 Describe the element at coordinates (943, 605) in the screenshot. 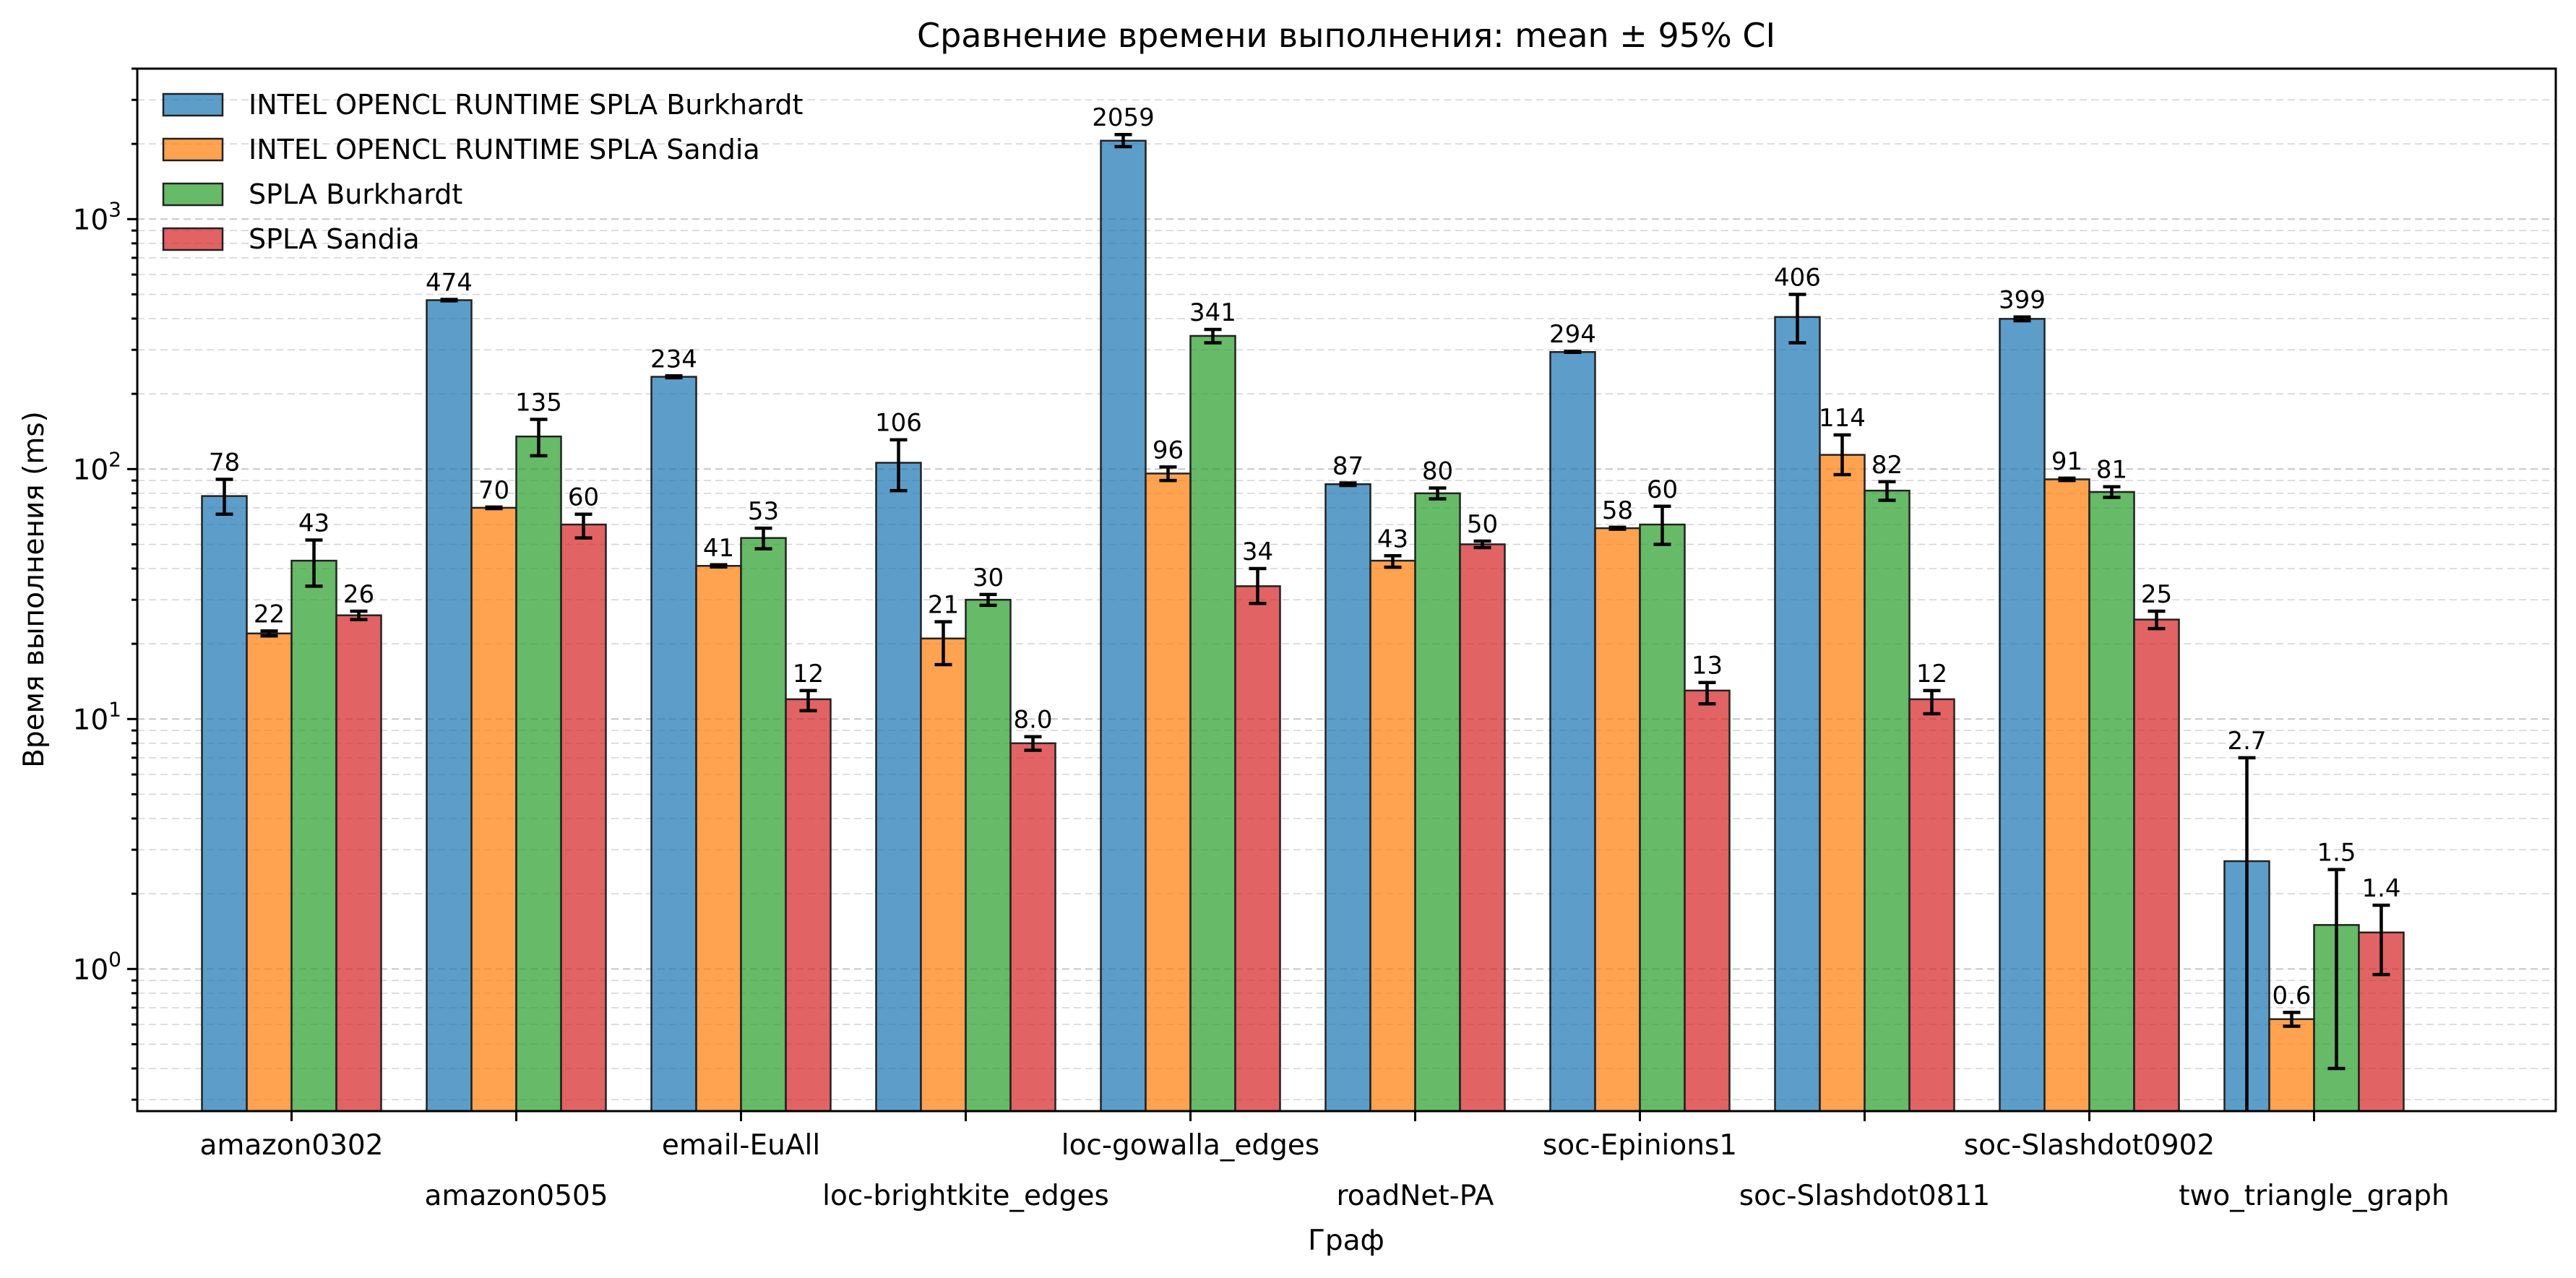

I see `data-label: 21` at that location.